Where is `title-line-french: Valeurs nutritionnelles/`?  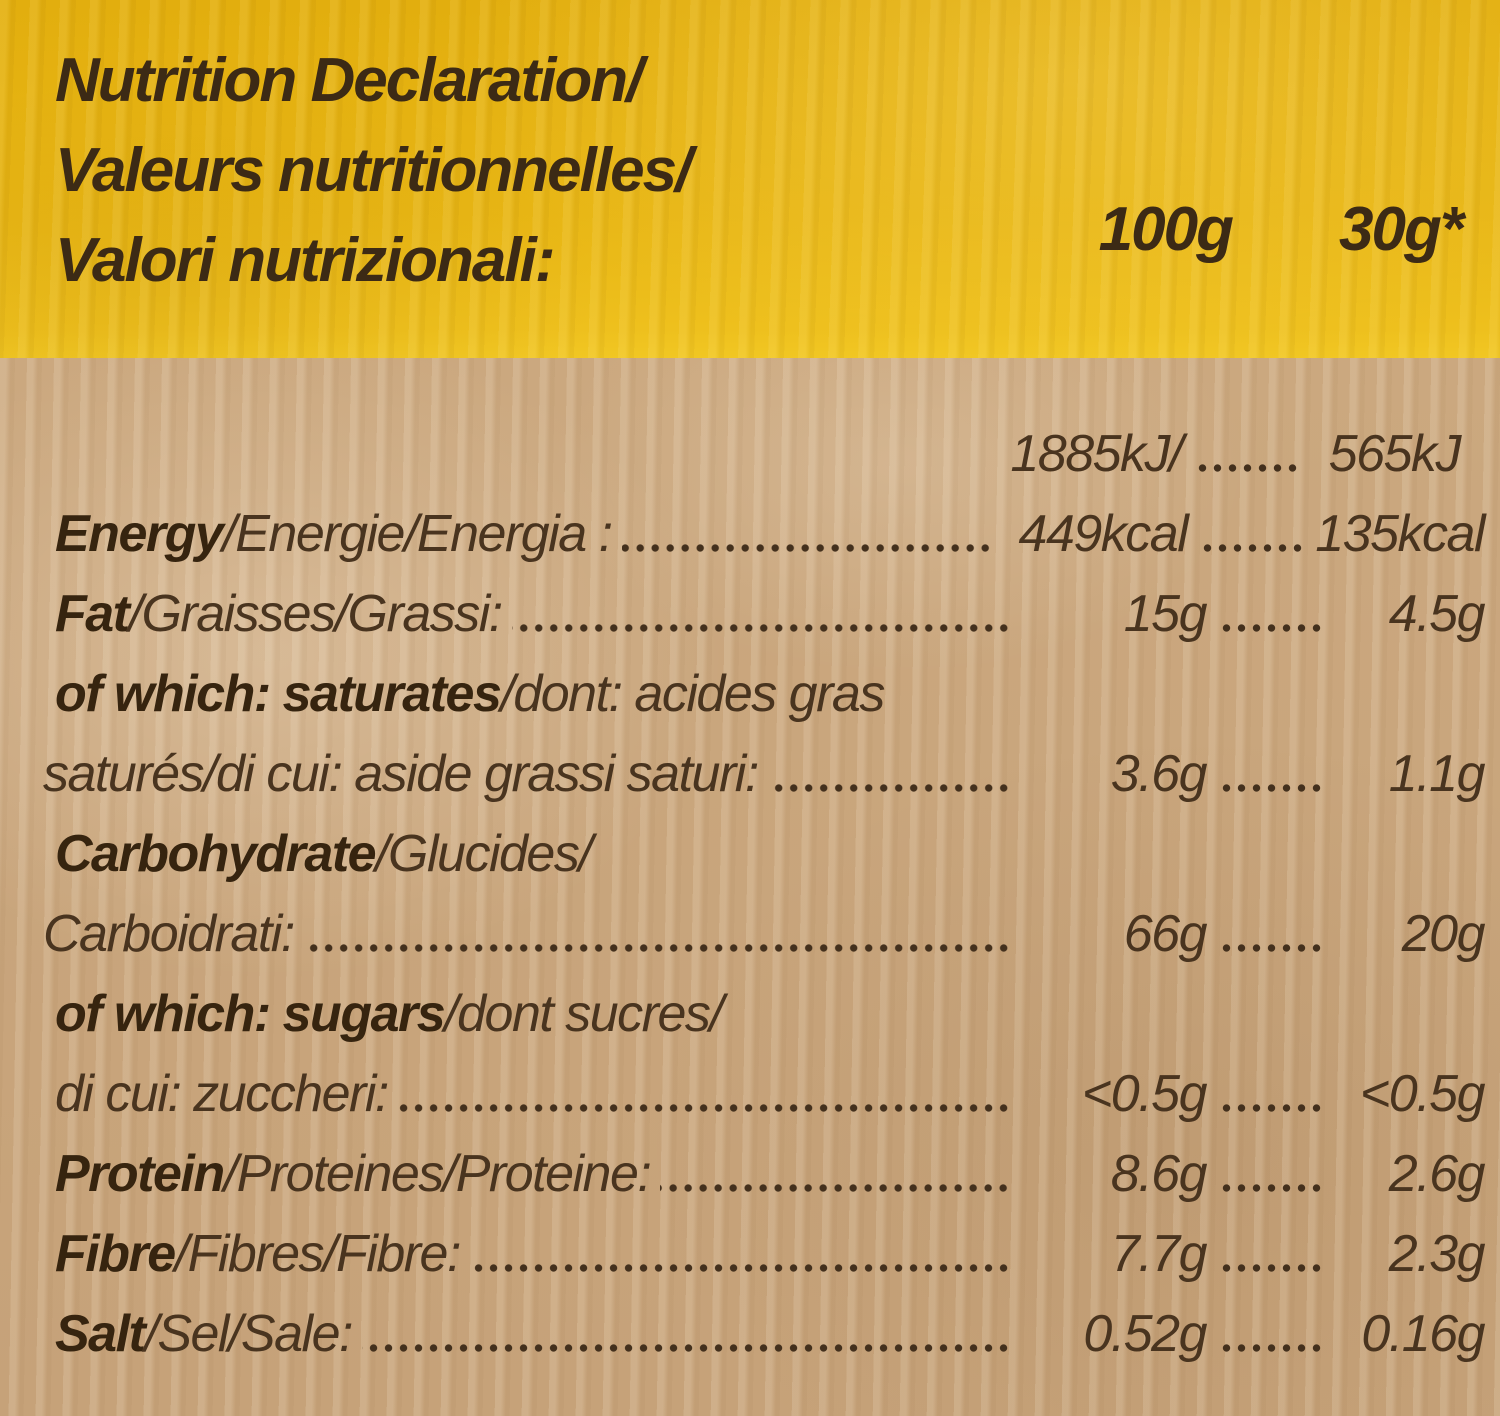
title-line-french: Valeurs nutritionnelles/ is located at coordinates (373, 170).